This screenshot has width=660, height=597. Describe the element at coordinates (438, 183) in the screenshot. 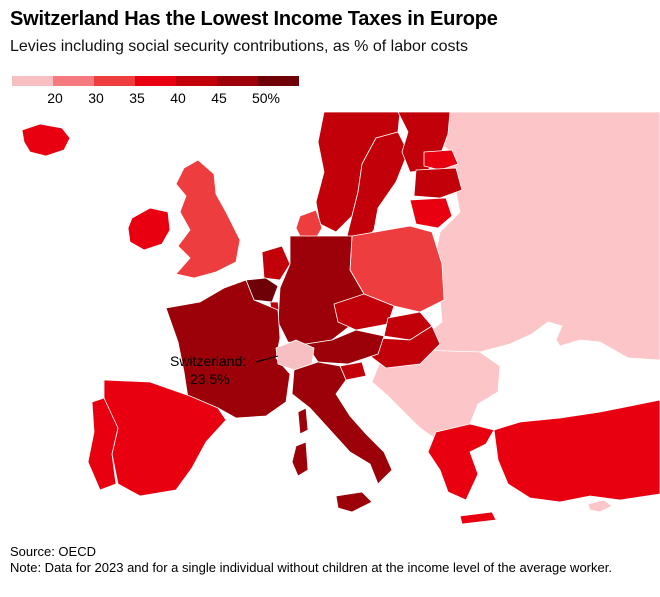

I see `country-latvia` at that location.